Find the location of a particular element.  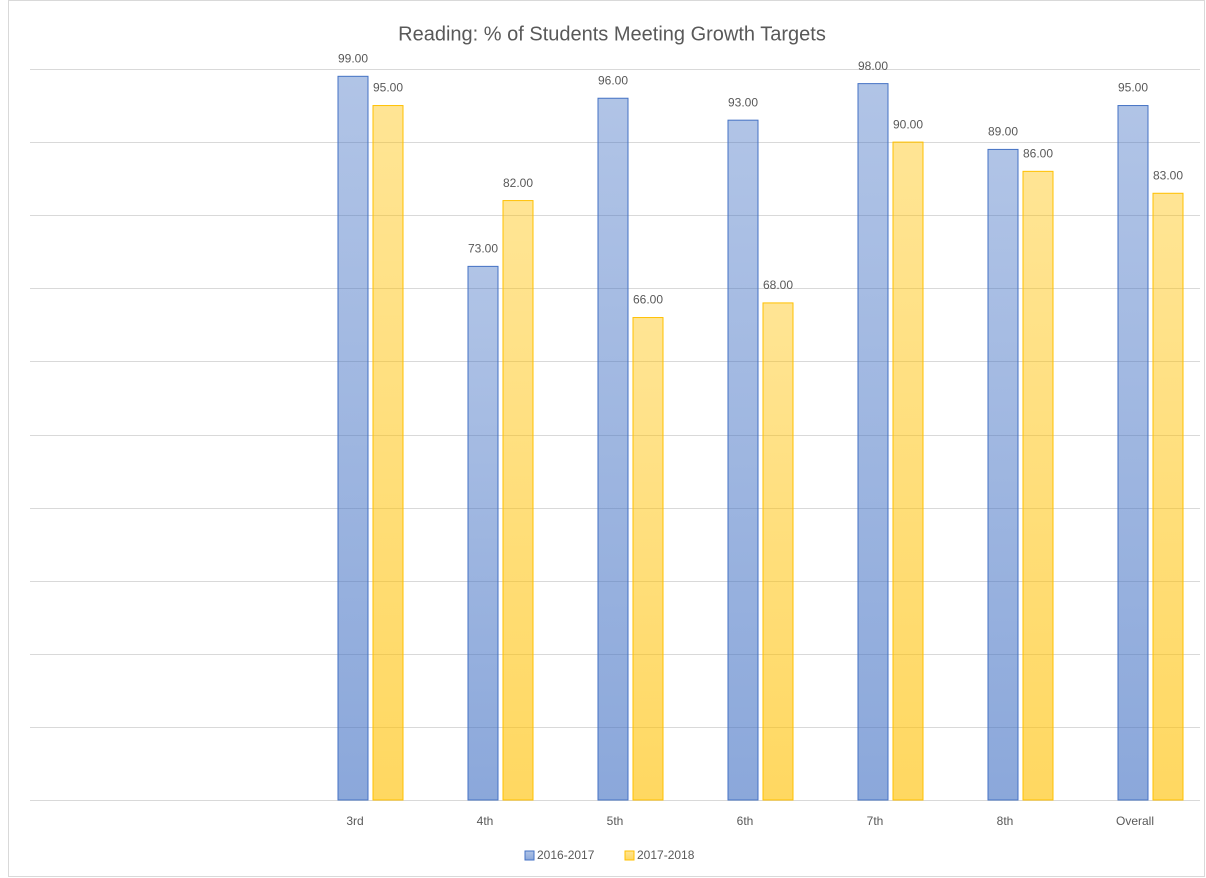

x-tick-label: 4th is located at coordinates (485, 821).